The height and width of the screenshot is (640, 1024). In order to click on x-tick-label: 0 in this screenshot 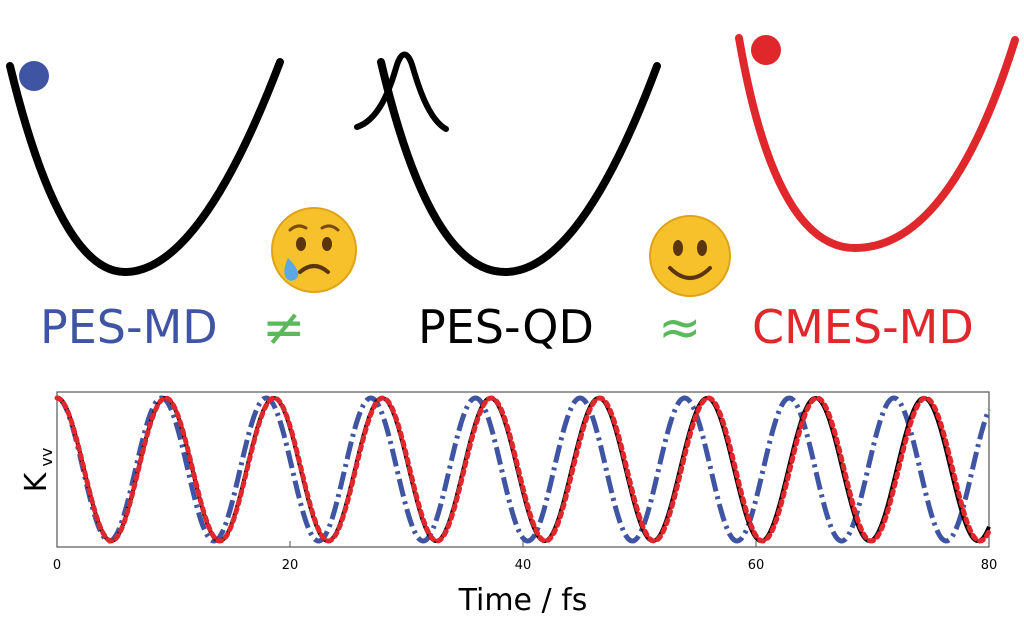, I will do `click(57, 565)`.